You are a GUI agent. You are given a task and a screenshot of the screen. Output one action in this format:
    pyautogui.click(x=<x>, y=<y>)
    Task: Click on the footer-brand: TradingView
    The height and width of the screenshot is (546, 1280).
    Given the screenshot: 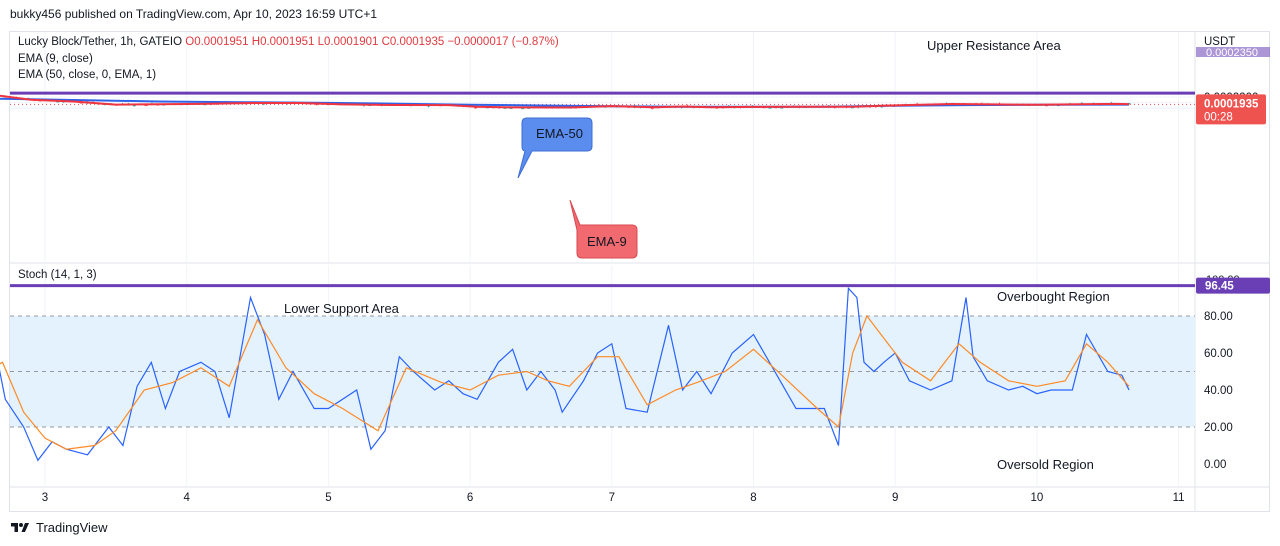 What is the action you would take?
    pyautogui.click(x=59, y=527)
    